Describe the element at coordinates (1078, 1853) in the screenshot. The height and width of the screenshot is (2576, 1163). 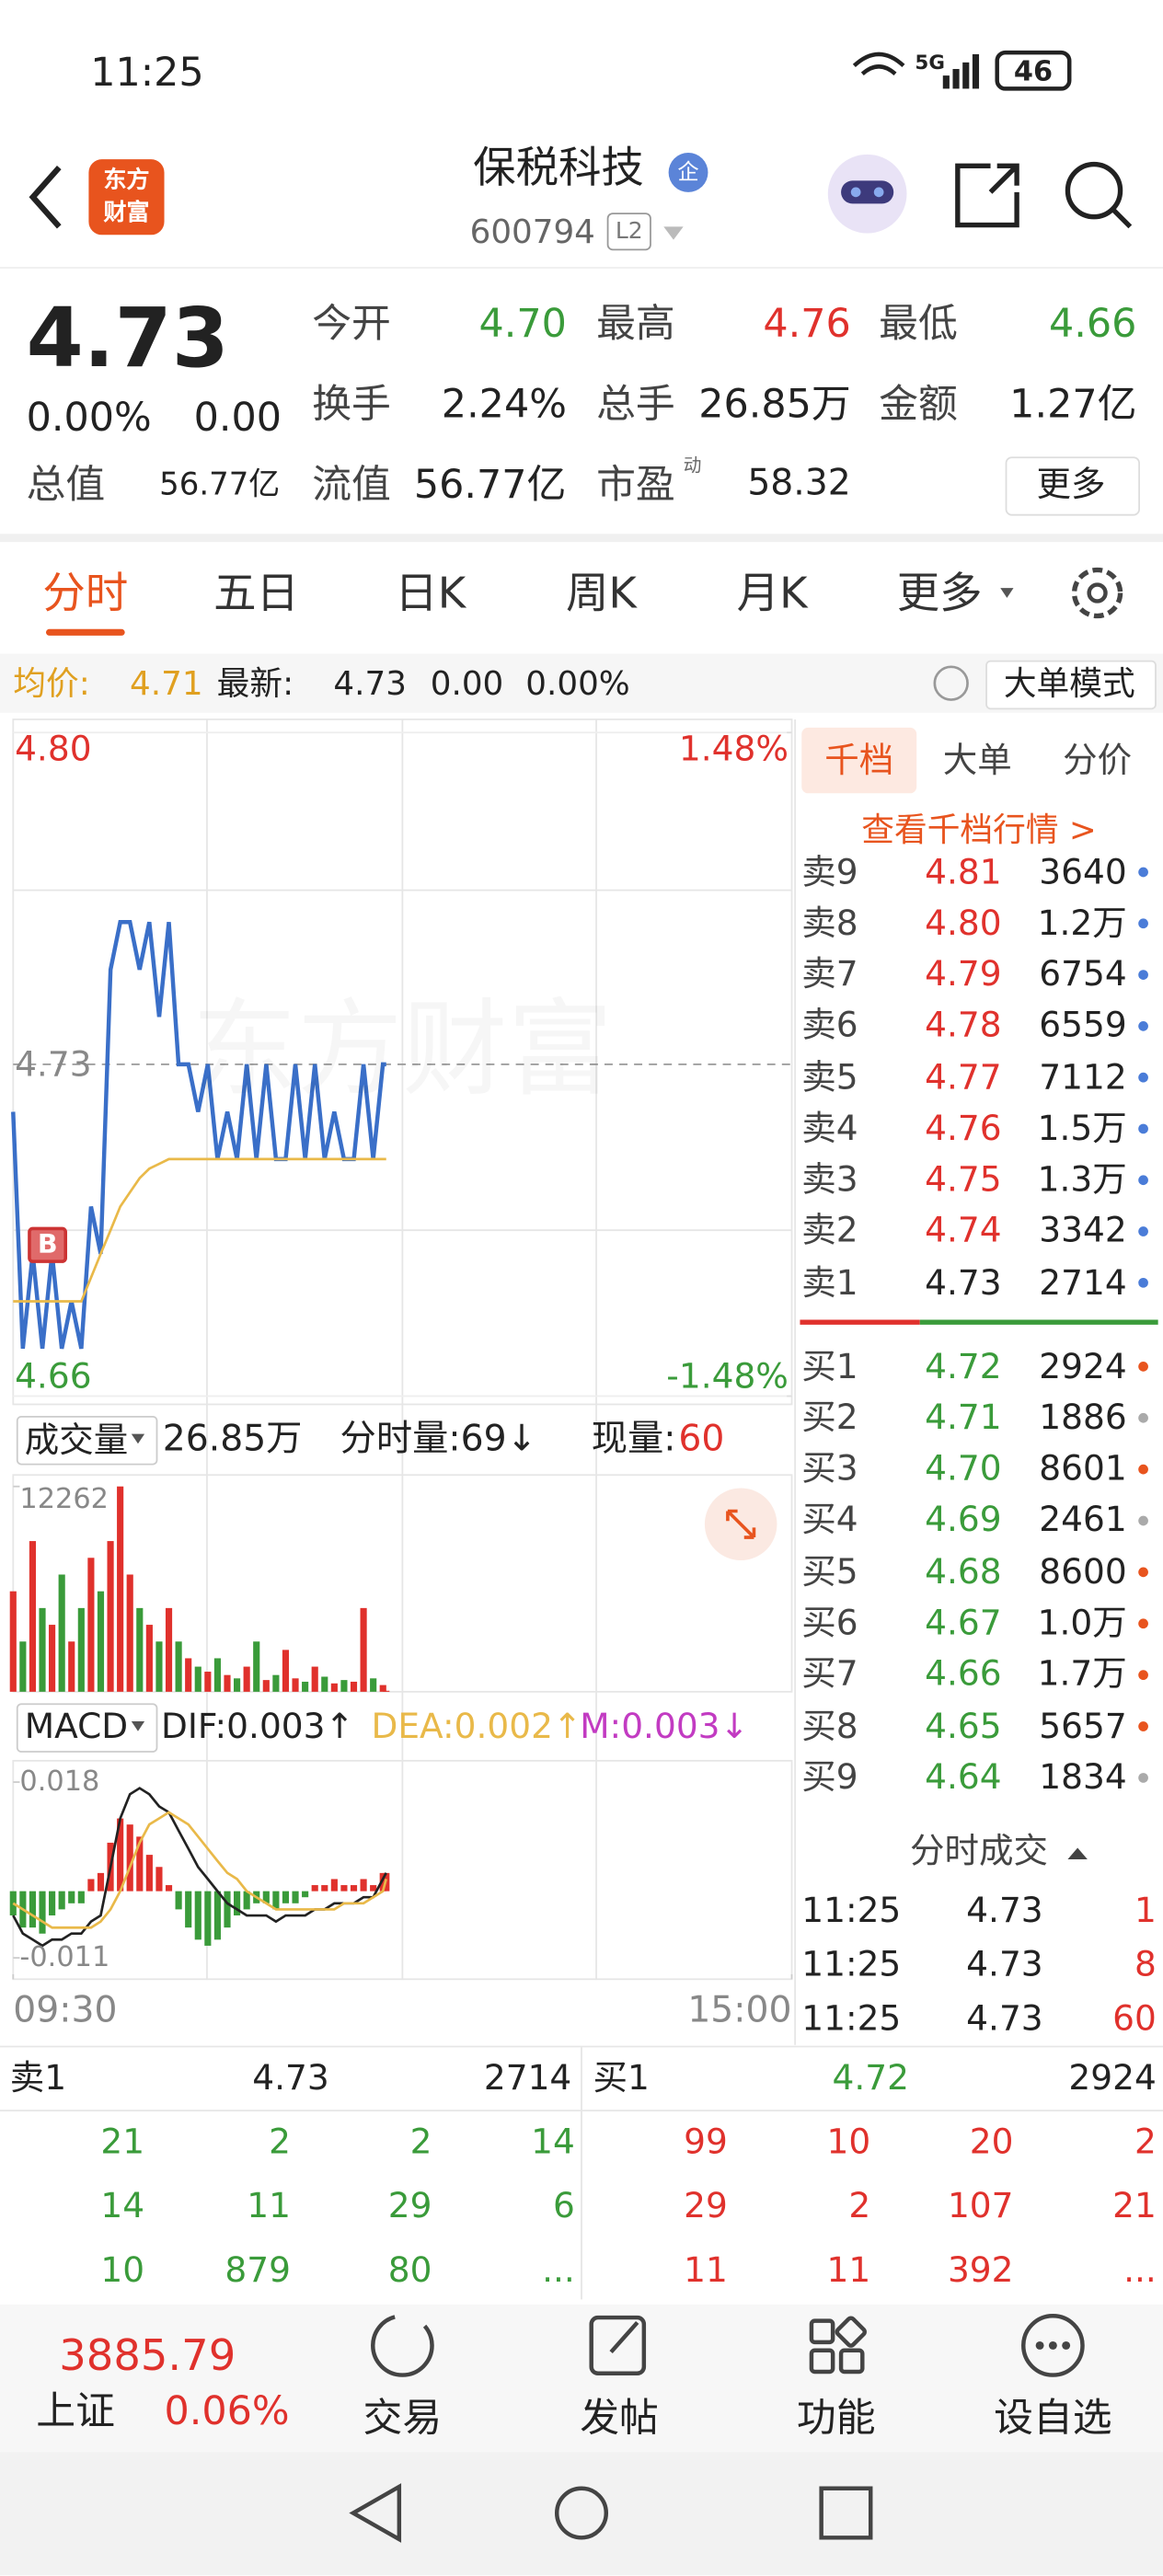
I see `collapse-icon` at that location.